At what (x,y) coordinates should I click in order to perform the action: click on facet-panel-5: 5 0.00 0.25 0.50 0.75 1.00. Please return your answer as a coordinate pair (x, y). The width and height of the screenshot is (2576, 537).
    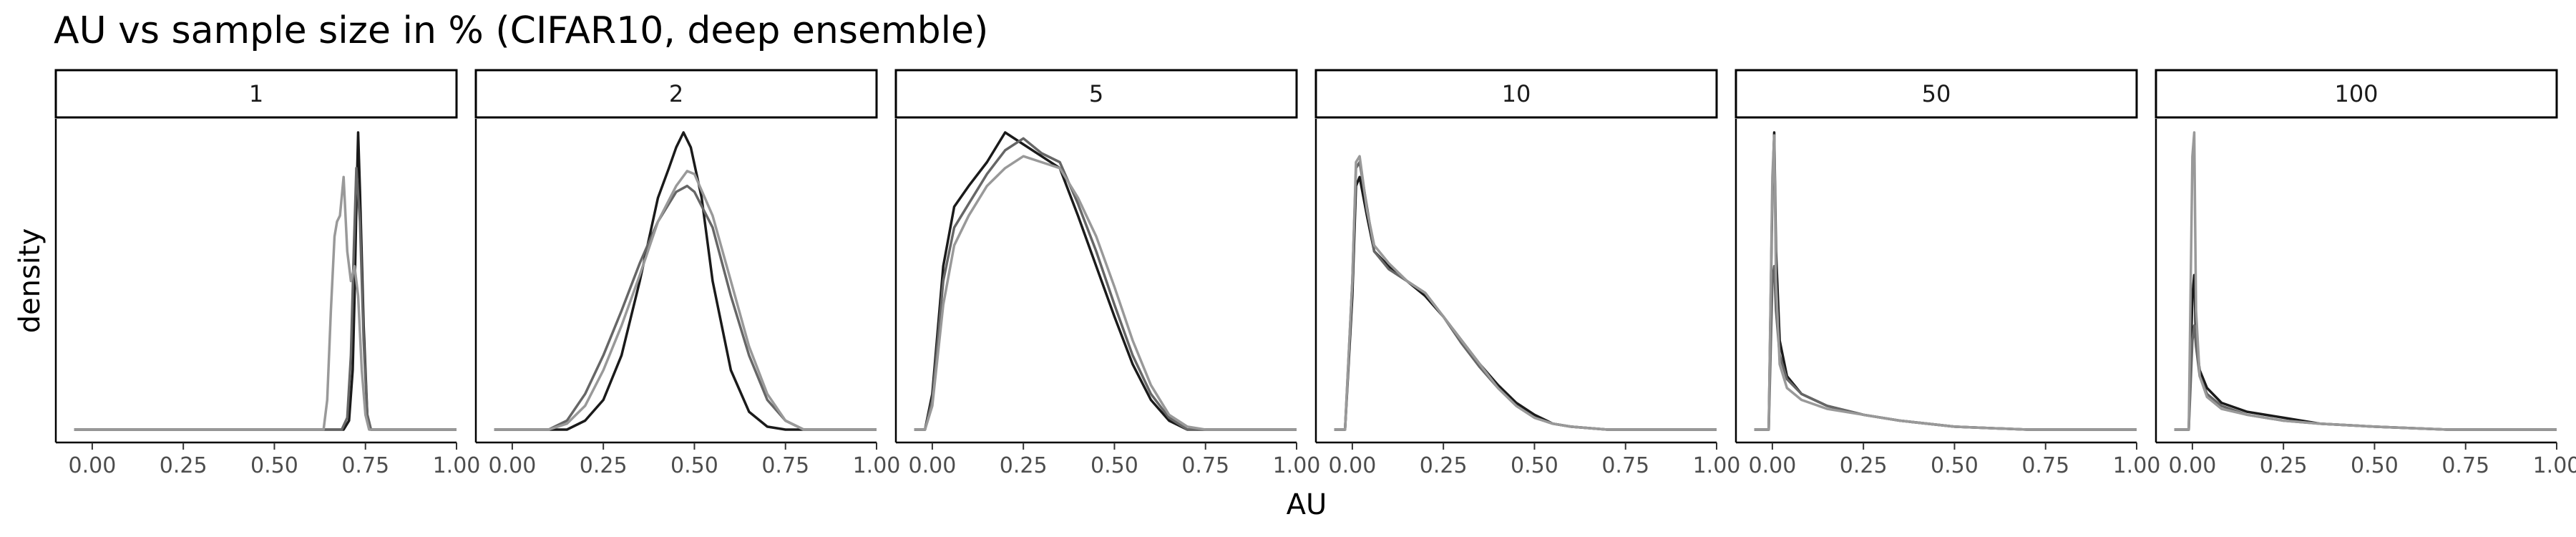
    Looking at the image, I should click on (1107, 273).